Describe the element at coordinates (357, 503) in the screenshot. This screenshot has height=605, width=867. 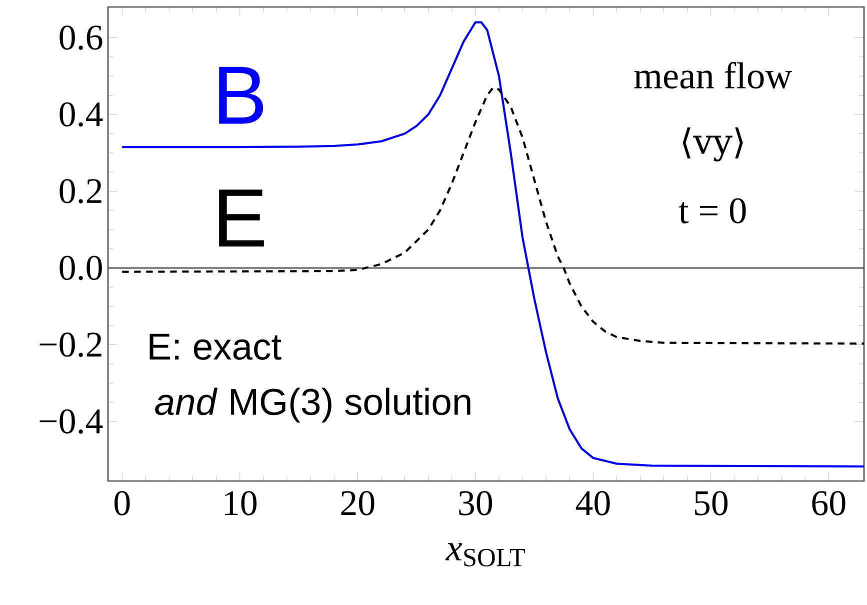
I see `x-tick-label: 20` at that location.